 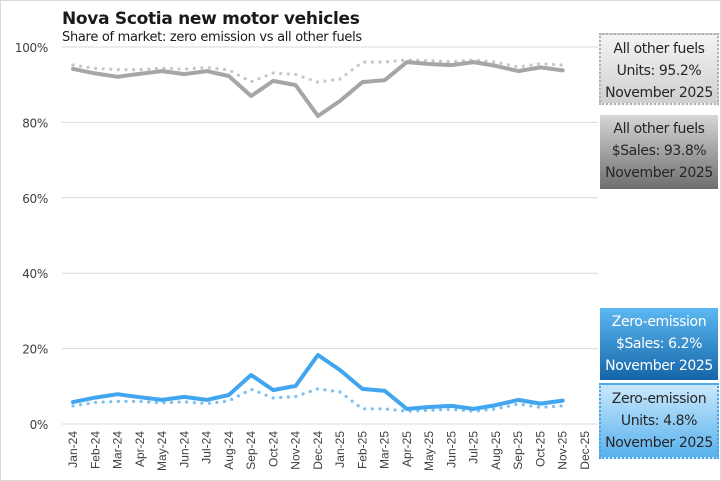 What do you see at coordinates (39, 425) in the screenshot?
I see `y-tick-label: 0%` at bounding box center [39, 425].